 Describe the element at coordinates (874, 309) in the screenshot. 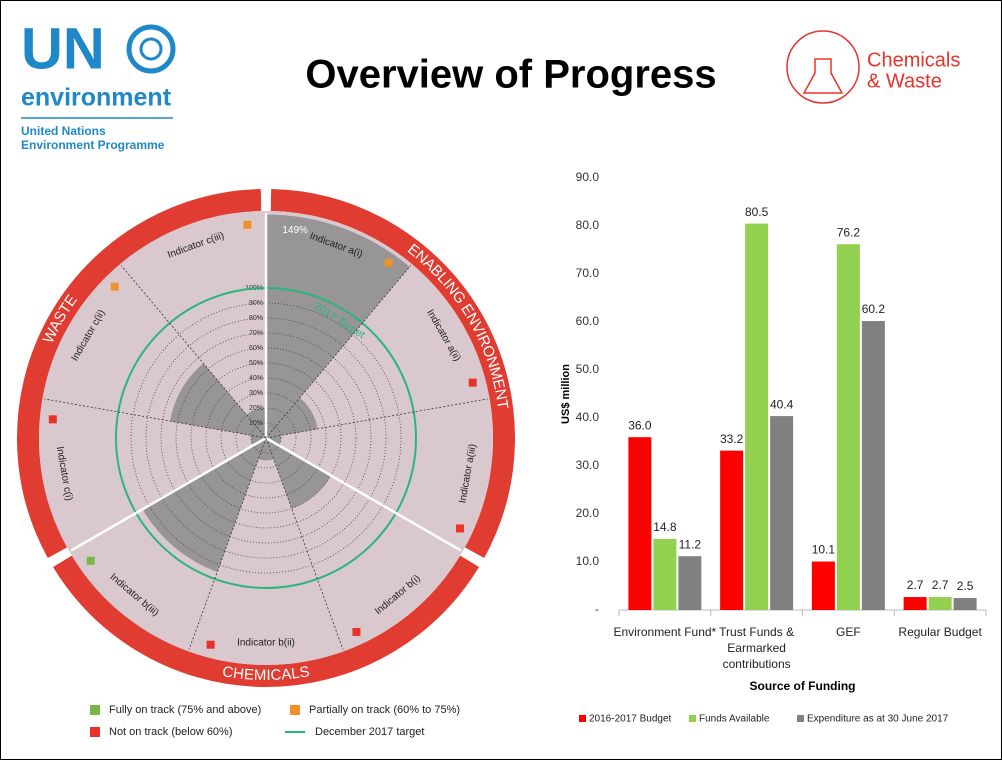

I see `value-label: 60.2` at that location.